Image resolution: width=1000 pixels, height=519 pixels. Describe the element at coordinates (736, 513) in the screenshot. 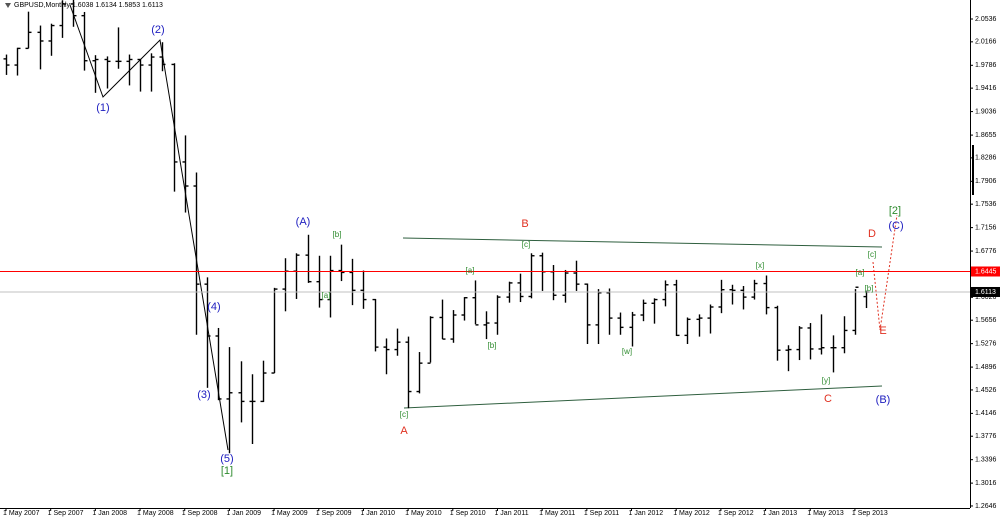

I see `x-tick-label: 1 Sep 2012` at that location.